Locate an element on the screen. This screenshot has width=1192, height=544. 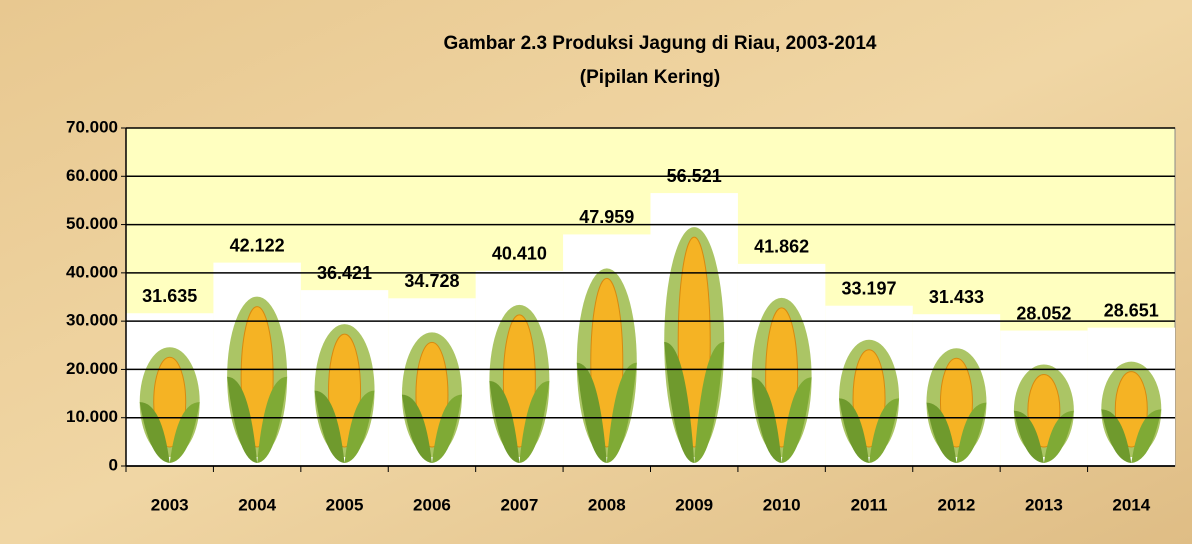
value-label: 47.959 is located at coordinates (606, 217).